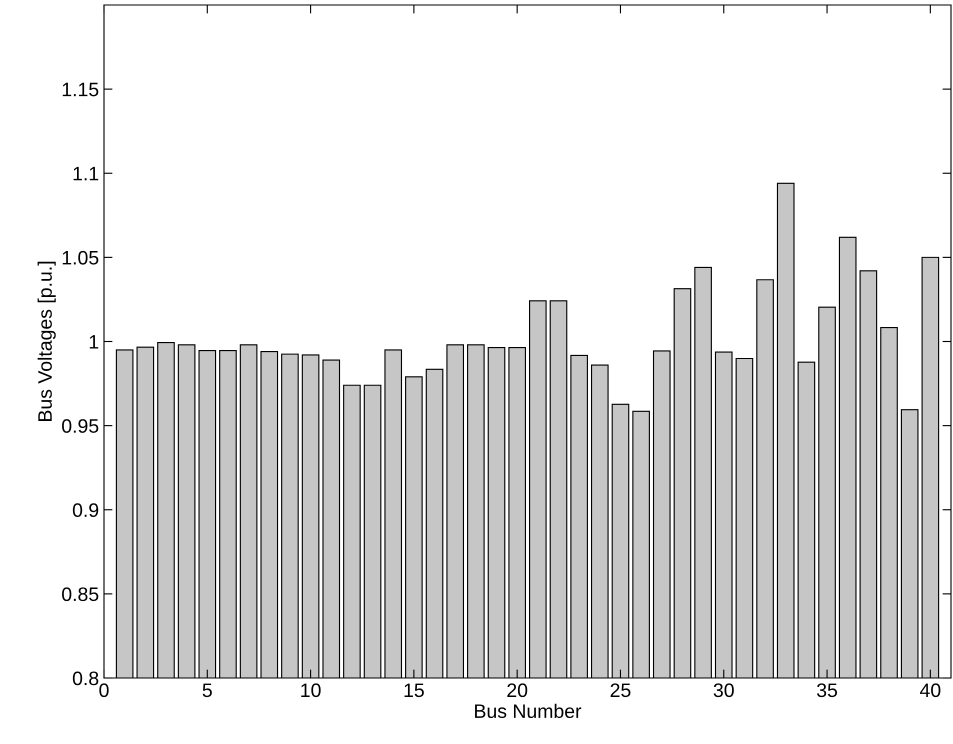 This screenshot has width=953, height=744. Describe the element at coordinates (80, 257) in the screenshot. I see `y-tick-label: 1.05` at that location.